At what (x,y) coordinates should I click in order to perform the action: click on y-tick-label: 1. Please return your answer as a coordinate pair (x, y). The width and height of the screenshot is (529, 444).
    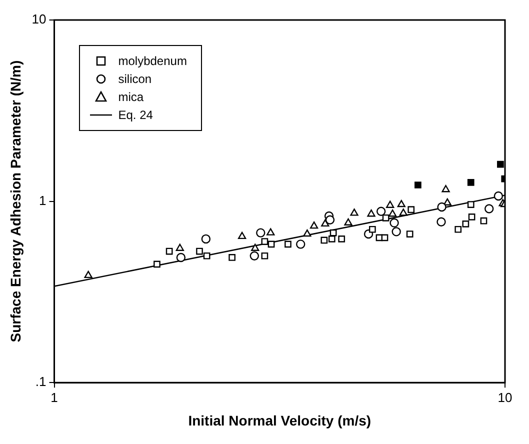
    Looking at the image, I should click on (42, 200).